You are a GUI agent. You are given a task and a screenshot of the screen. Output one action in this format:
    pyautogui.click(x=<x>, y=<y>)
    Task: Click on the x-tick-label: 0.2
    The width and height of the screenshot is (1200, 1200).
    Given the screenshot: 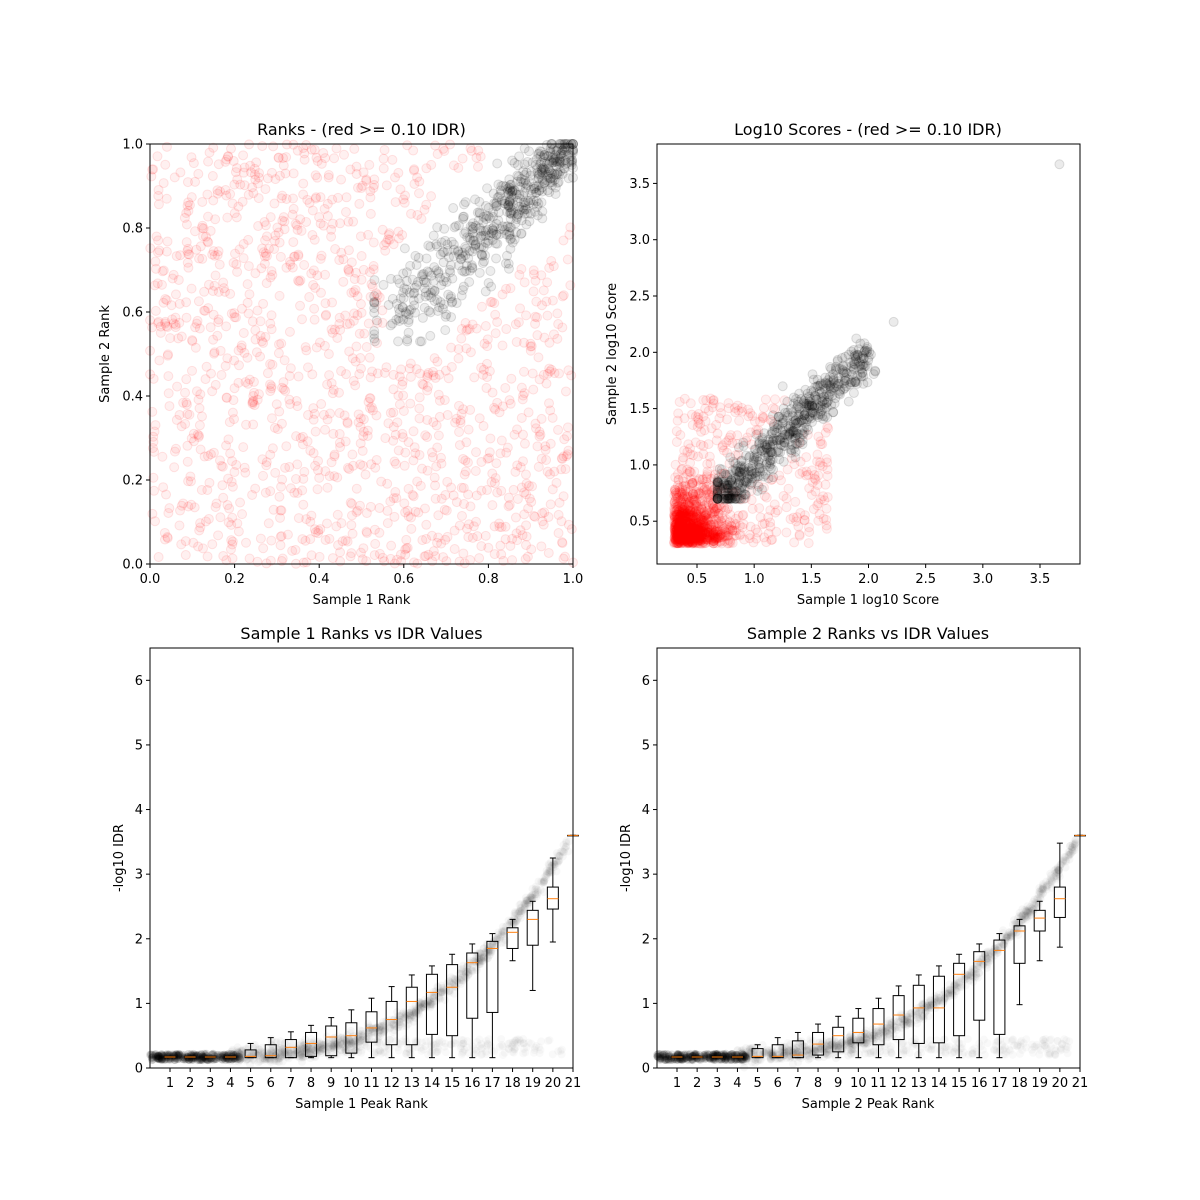 What is the action you would take?
    pyautogui.click(x=234, y=579)
    